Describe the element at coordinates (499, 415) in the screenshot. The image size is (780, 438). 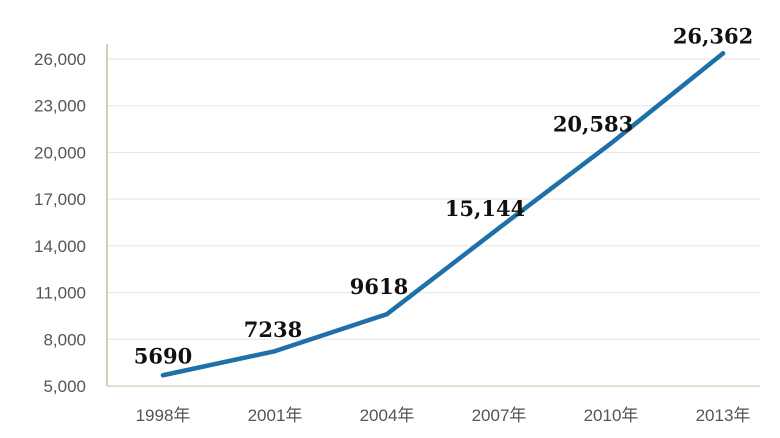
I see `x-tick-label: 2007年` at that location.